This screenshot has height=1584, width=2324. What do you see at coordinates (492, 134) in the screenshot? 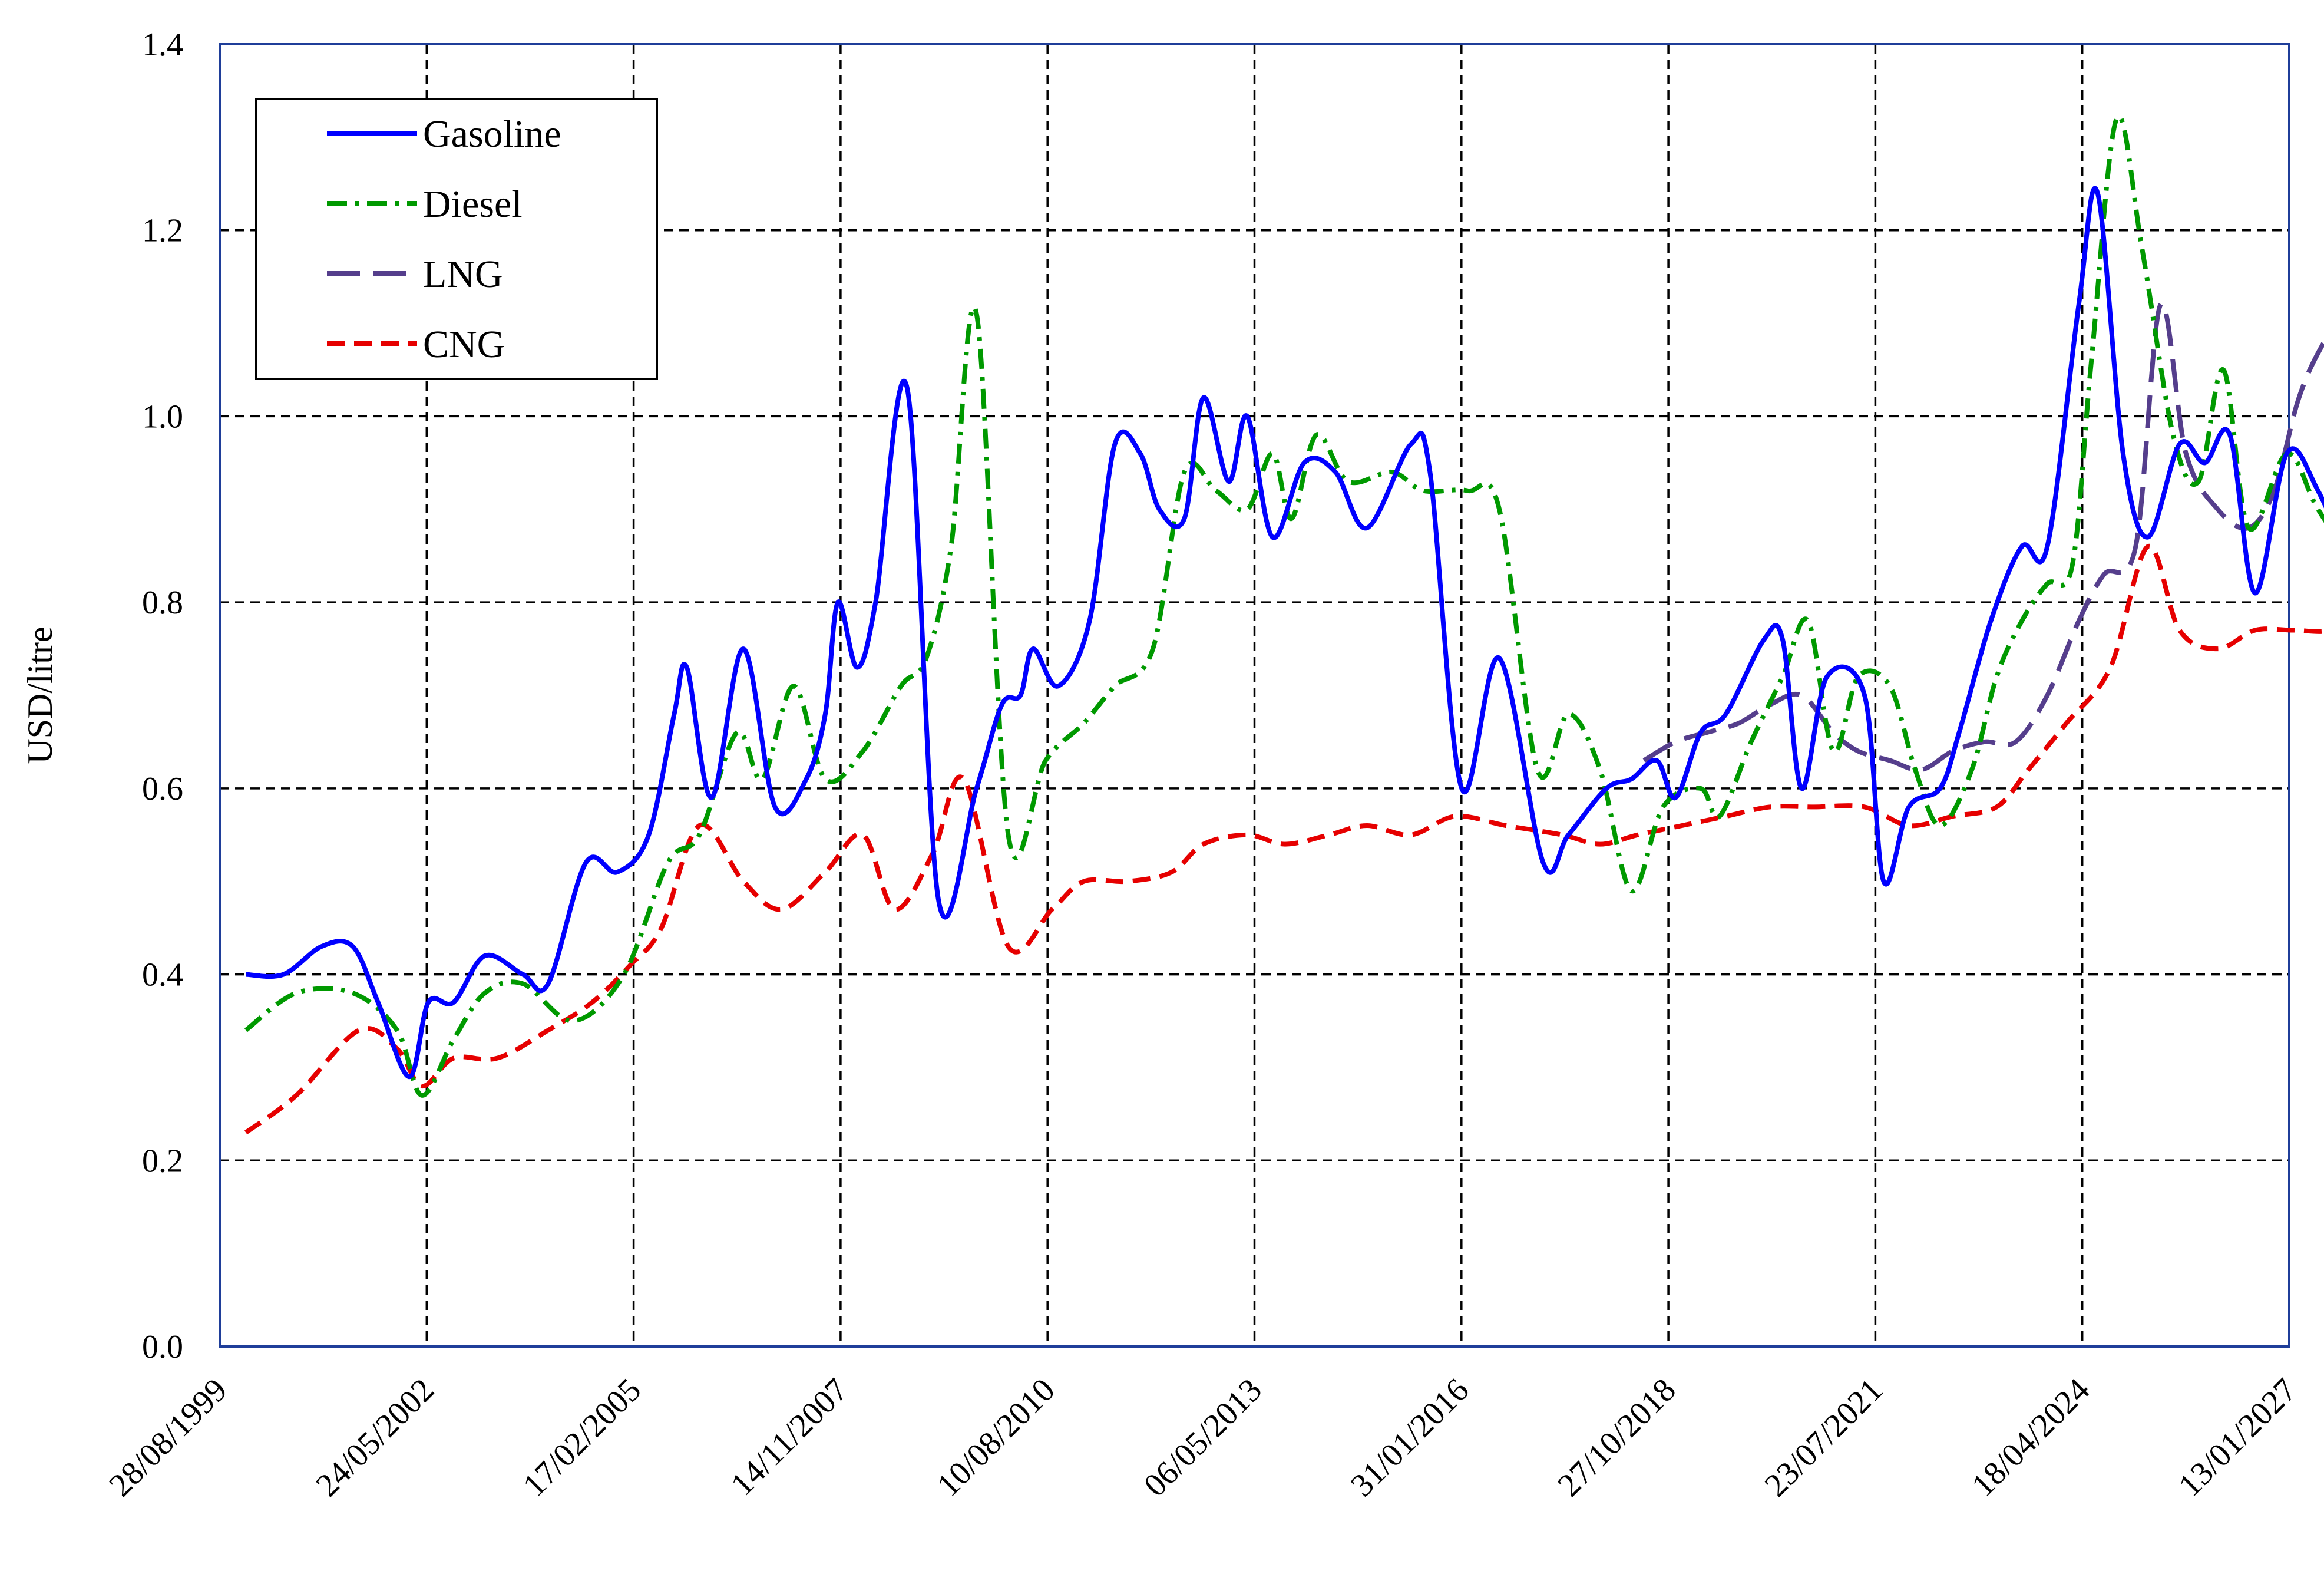
I see `legend-label-gasoline: Gasoline` at bounding box center [492, 134].